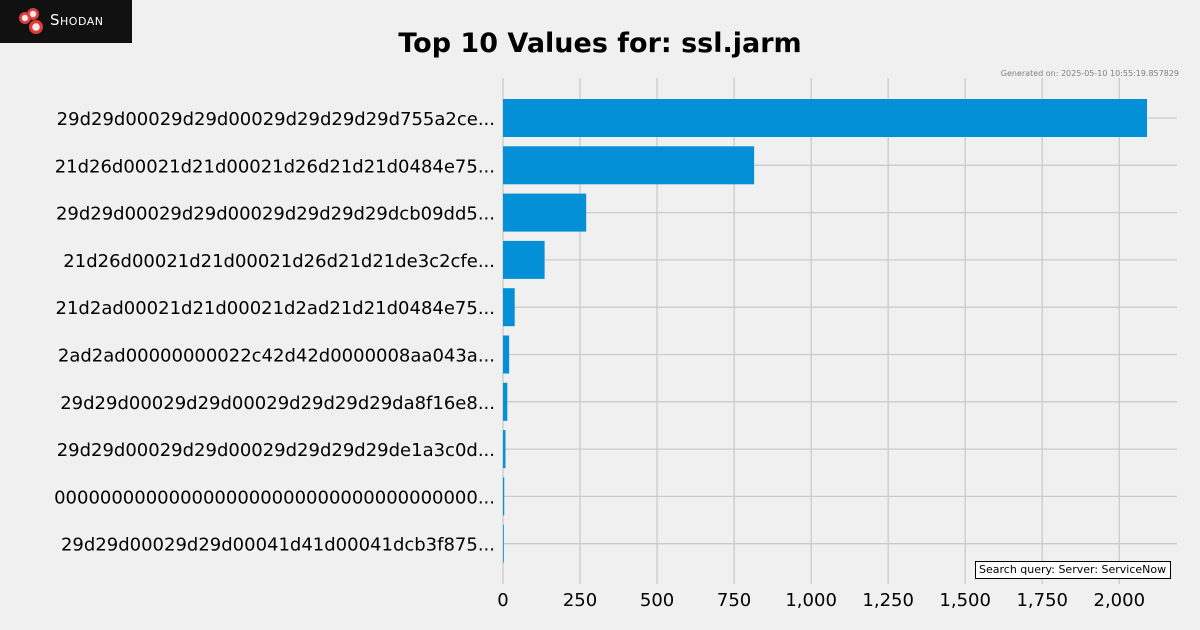 Image resolution: width=1200 pixels, height=630 pixels. What do you see at coordinates (811, 600) in the screenshot?
I see `x-tick-label: 1,000` at bounding box center [811, 600].